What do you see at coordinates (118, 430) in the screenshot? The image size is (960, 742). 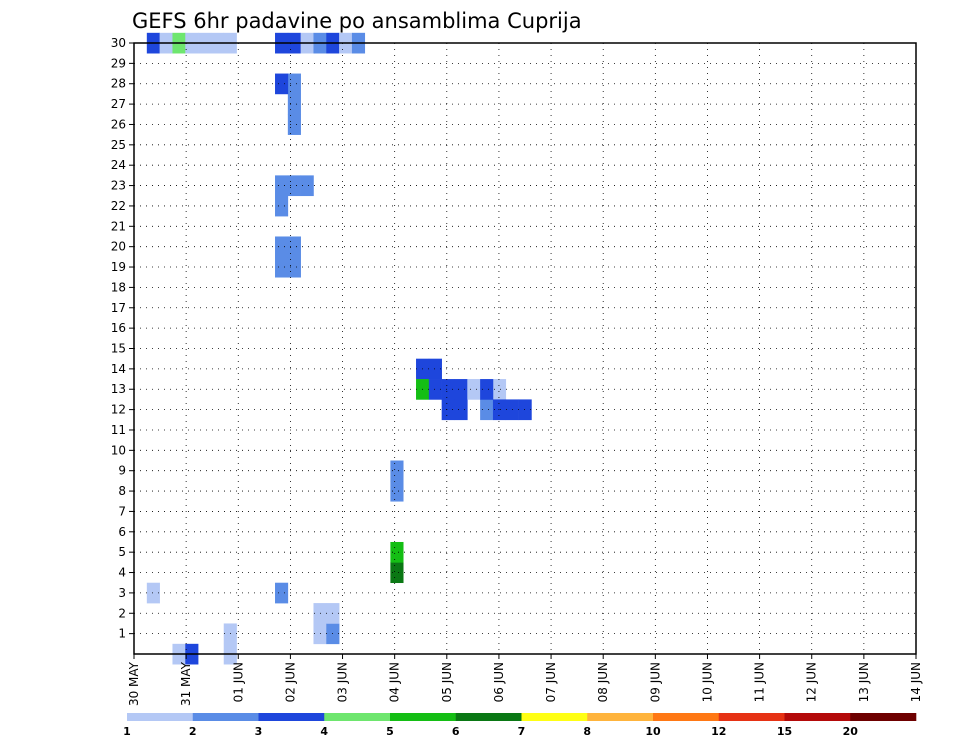 I see `y-tick-label: 11` at bounding box center [118, 430].